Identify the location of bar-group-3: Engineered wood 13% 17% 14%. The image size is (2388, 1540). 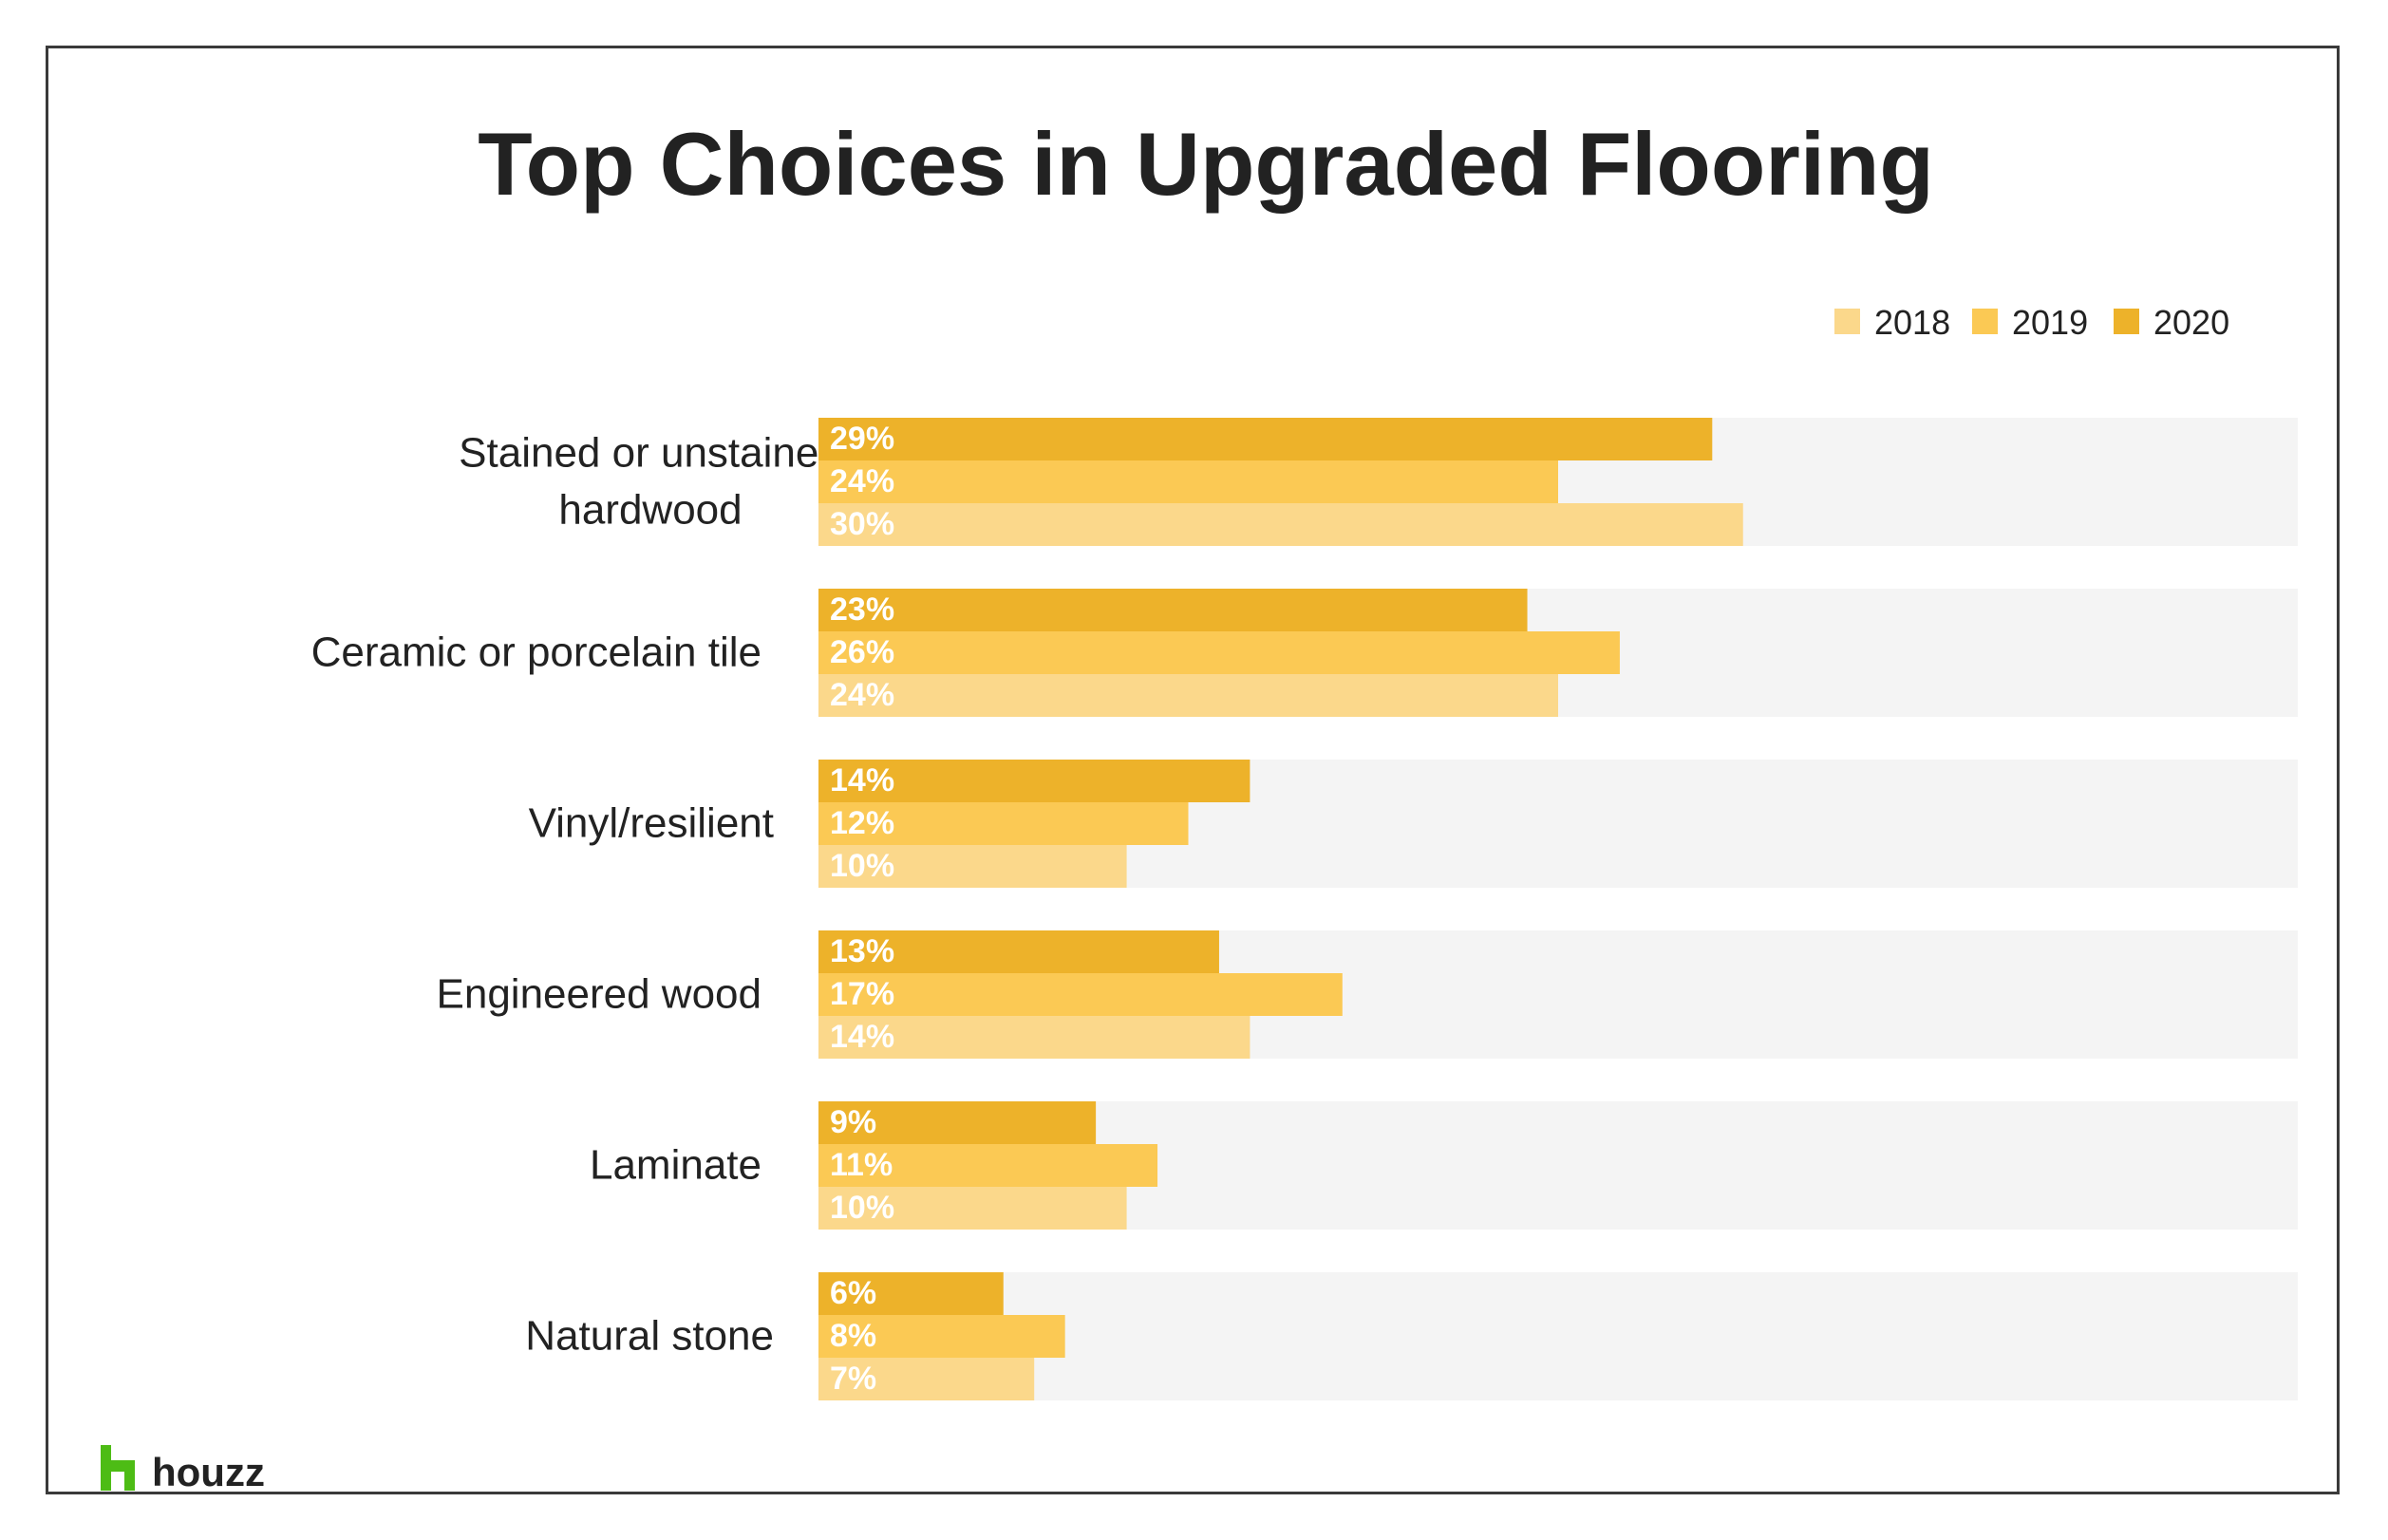
(1367, 994).